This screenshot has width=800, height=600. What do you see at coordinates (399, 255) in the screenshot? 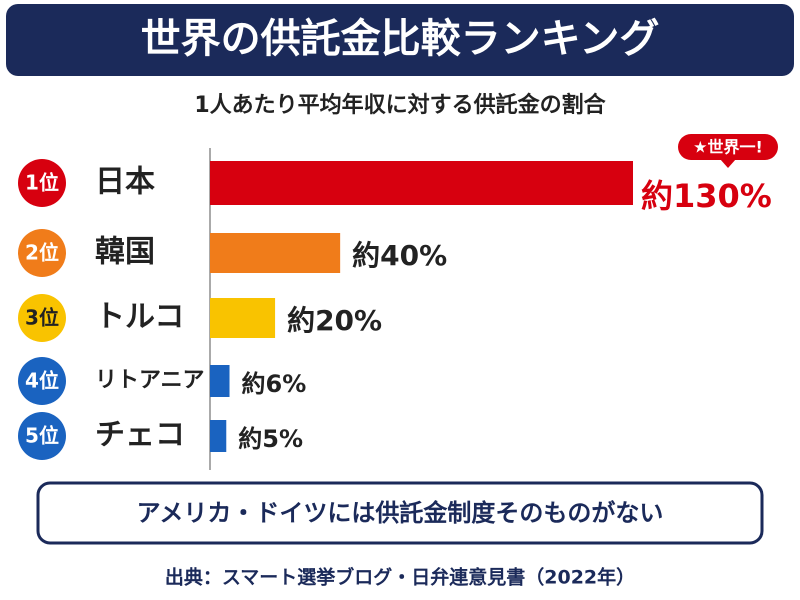
I see `value-label: 約40%` at bounding box center [399, 255].